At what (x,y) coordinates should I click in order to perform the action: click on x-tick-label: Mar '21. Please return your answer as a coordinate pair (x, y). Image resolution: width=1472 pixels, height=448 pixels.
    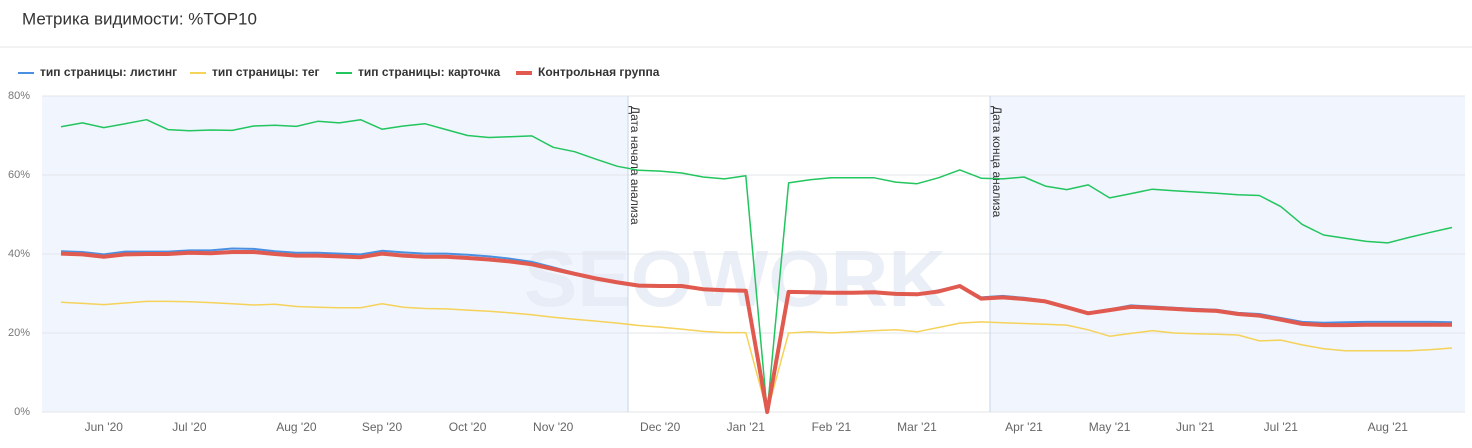
    Looking at the image, I should click on (917, 427).